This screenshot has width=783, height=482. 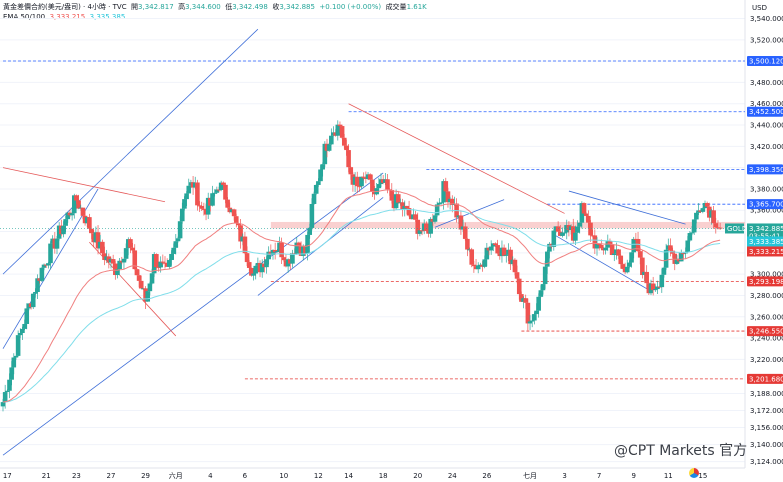 I want to click on y-tick-label: 3,172.000, so click(x=766, y=411).